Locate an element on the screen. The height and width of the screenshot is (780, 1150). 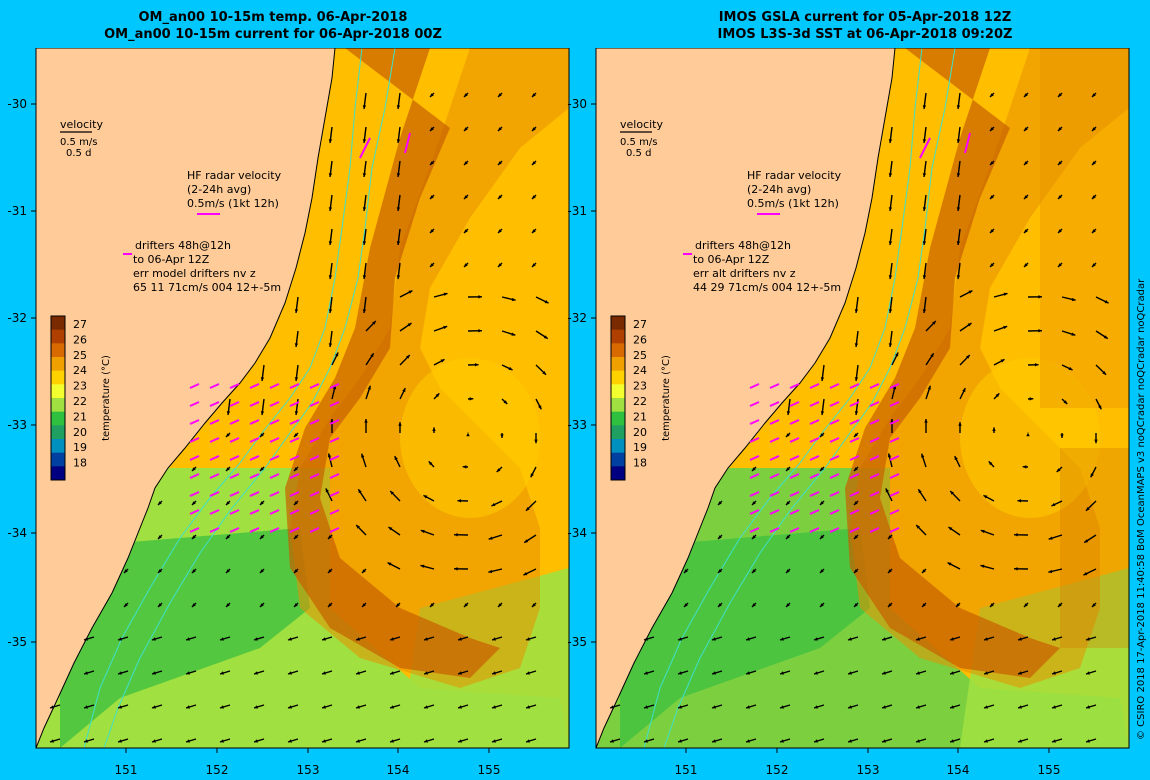
sst-texture is located at coordinates (1094, 548).